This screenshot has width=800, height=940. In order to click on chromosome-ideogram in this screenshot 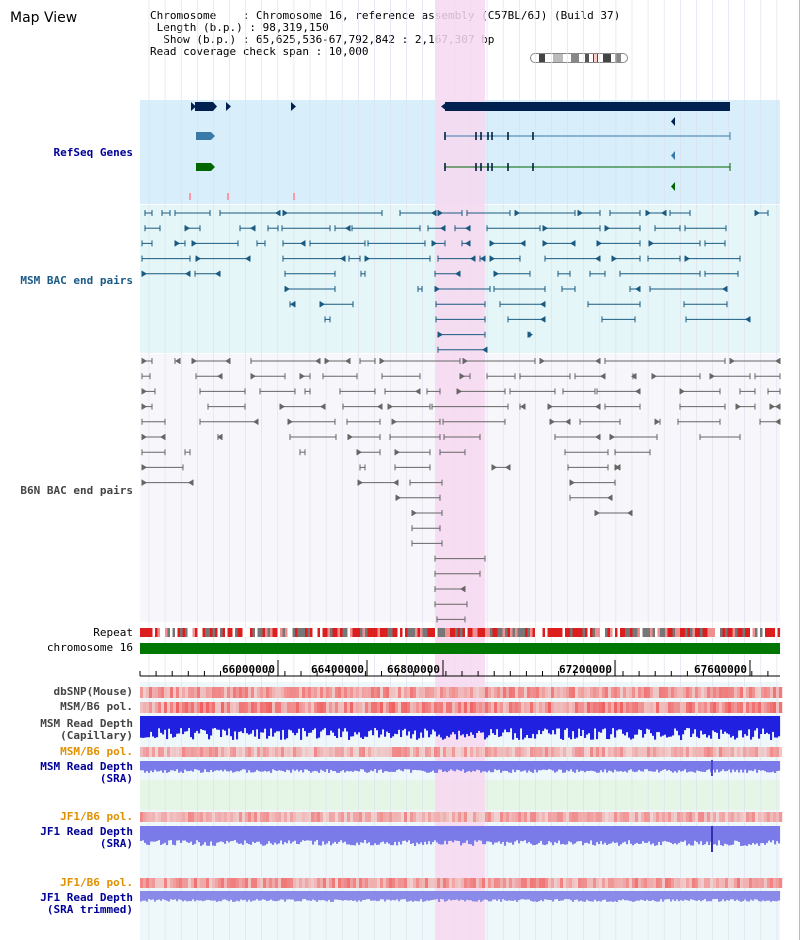, I will do `click(579, 58)`.